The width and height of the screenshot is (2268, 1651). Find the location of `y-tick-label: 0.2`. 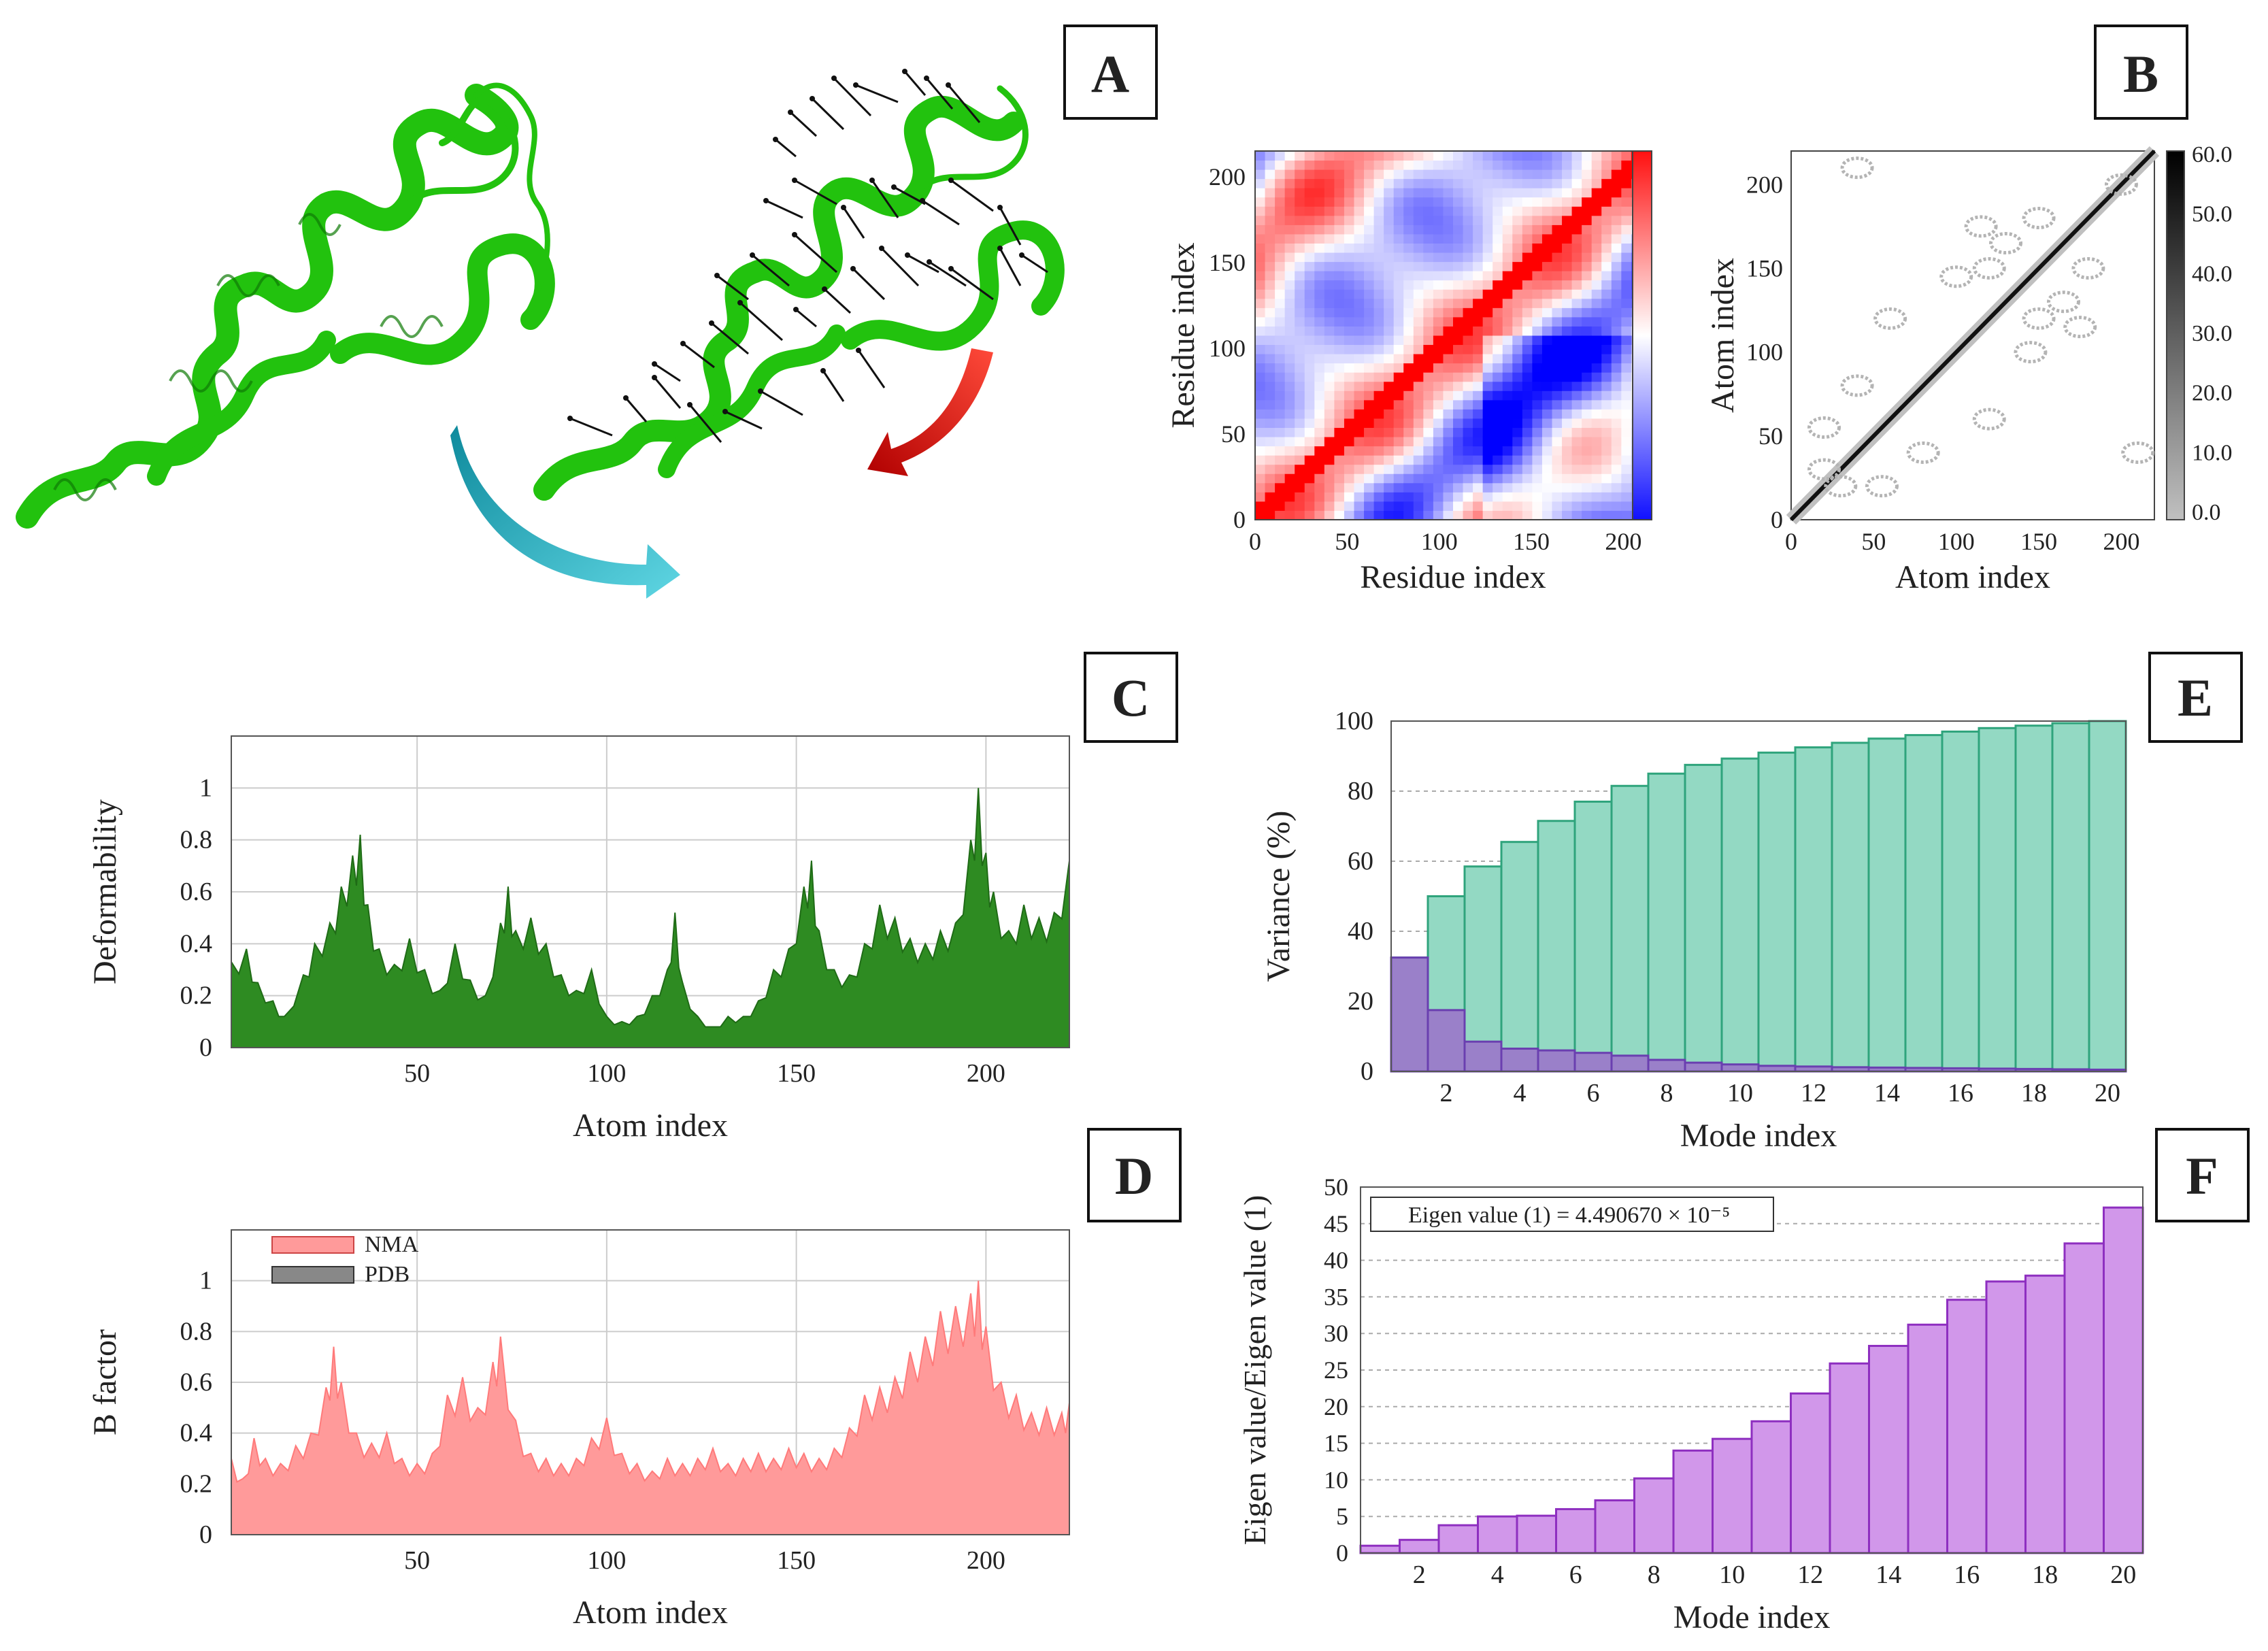

y-tick-label: 0.2 is located at coordinates (197, 996).